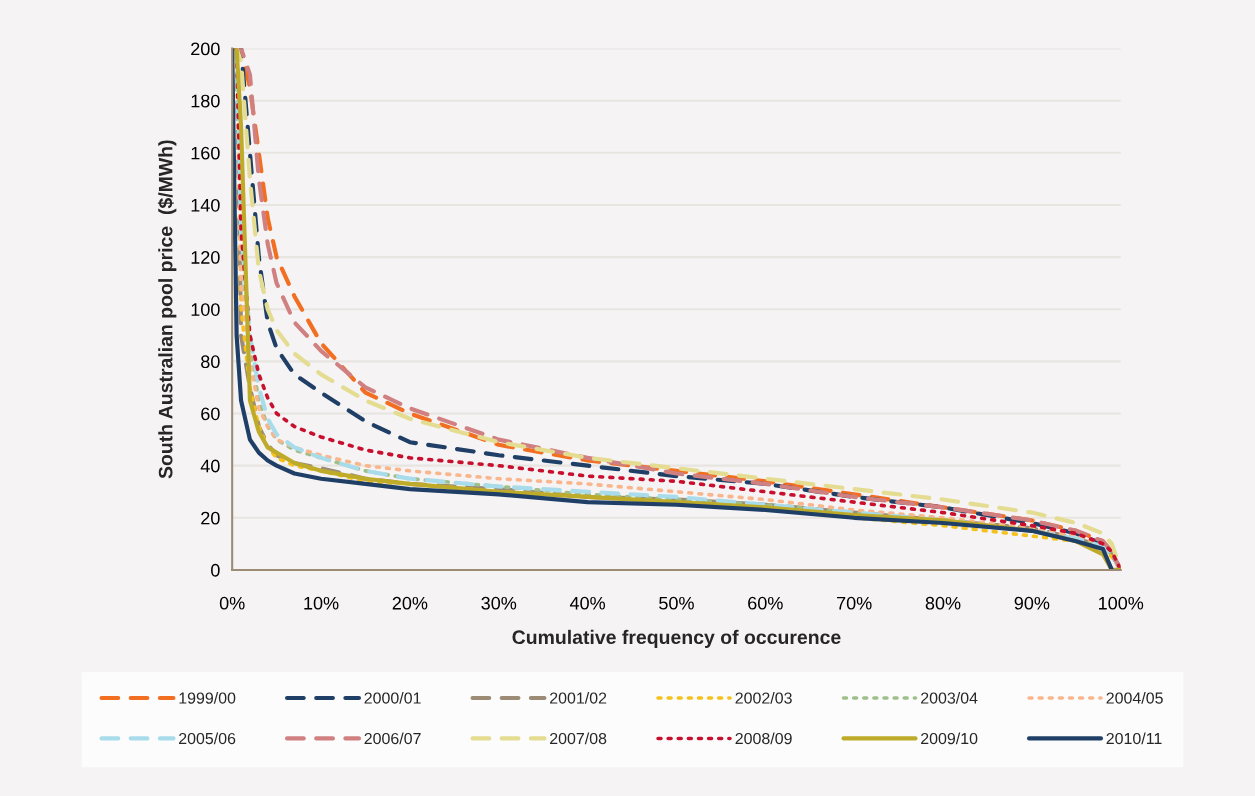 The image size is (1255, 796). I want to click on y-tick-label: 100, so click(205, 309).